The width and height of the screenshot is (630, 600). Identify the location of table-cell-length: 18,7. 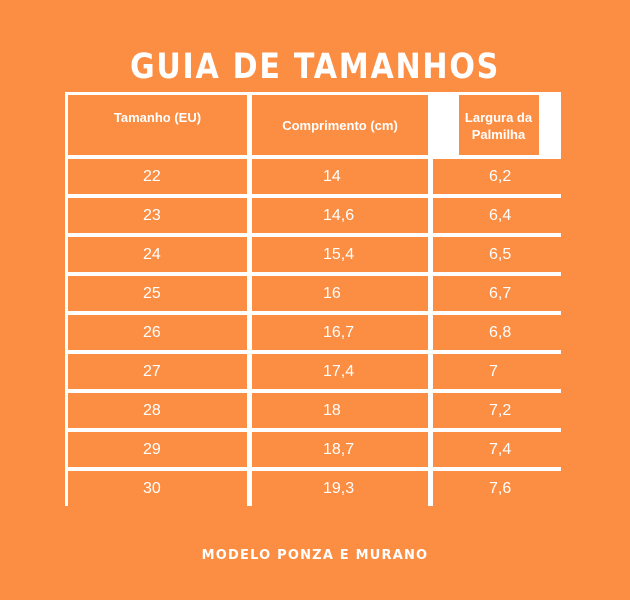
(340, 449).